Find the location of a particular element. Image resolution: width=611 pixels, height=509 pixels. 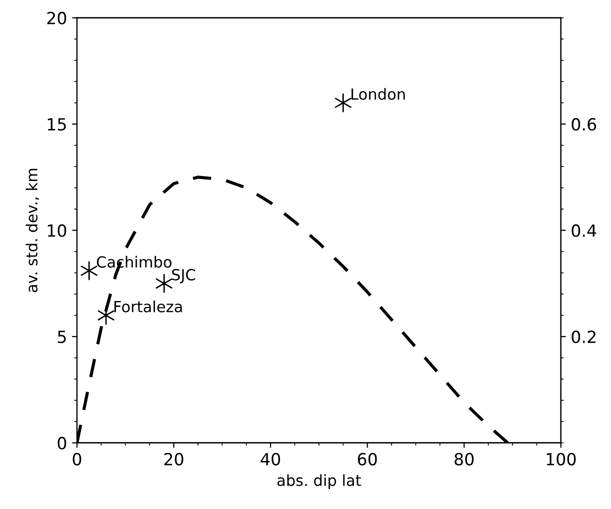

x-tick-label: 0 is located at coordinates (77, 459).